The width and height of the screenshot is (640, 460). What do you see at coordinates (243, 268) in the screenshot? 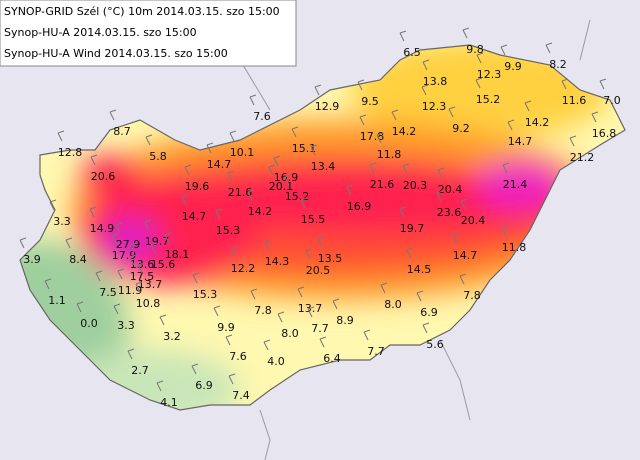
I see `station-value: 12.2` at bounding box center [243, 268].